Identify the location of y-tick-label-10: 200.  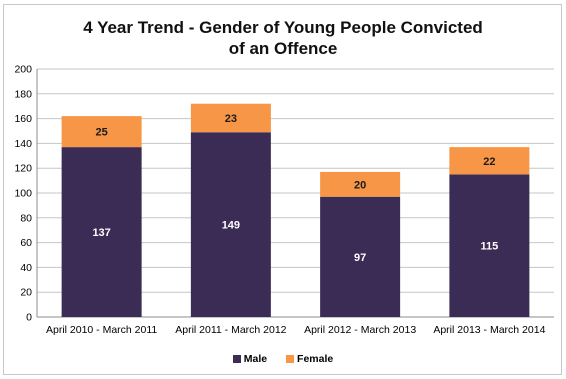
(23, 70).